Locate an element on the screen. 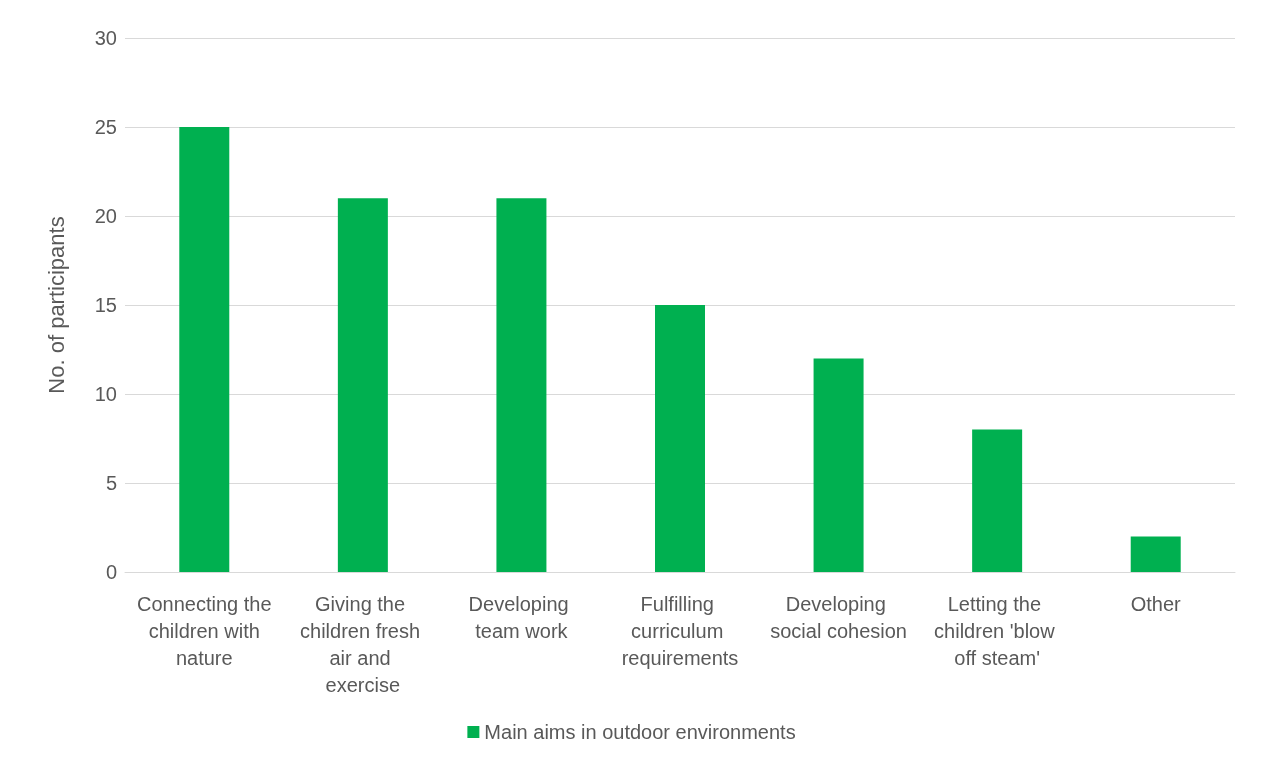 This screenshot has width=1263, height=765. y-tick-label: 0 is located at coordinates (111, 572).